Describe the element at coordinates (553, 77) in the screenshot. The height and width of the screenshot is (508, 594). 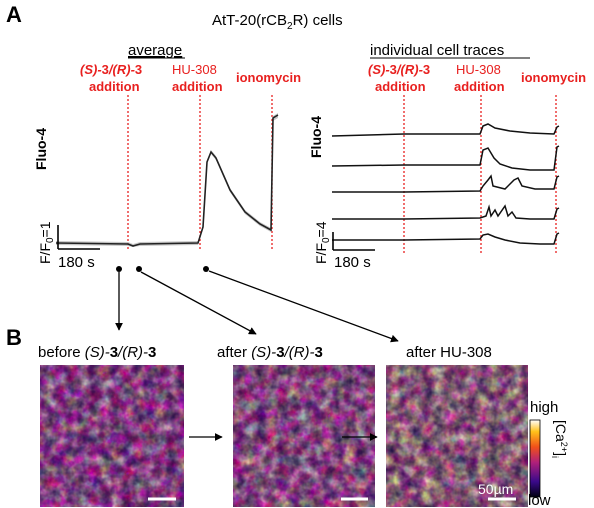
I see `right-event-3-label: ionomycin` at that location.